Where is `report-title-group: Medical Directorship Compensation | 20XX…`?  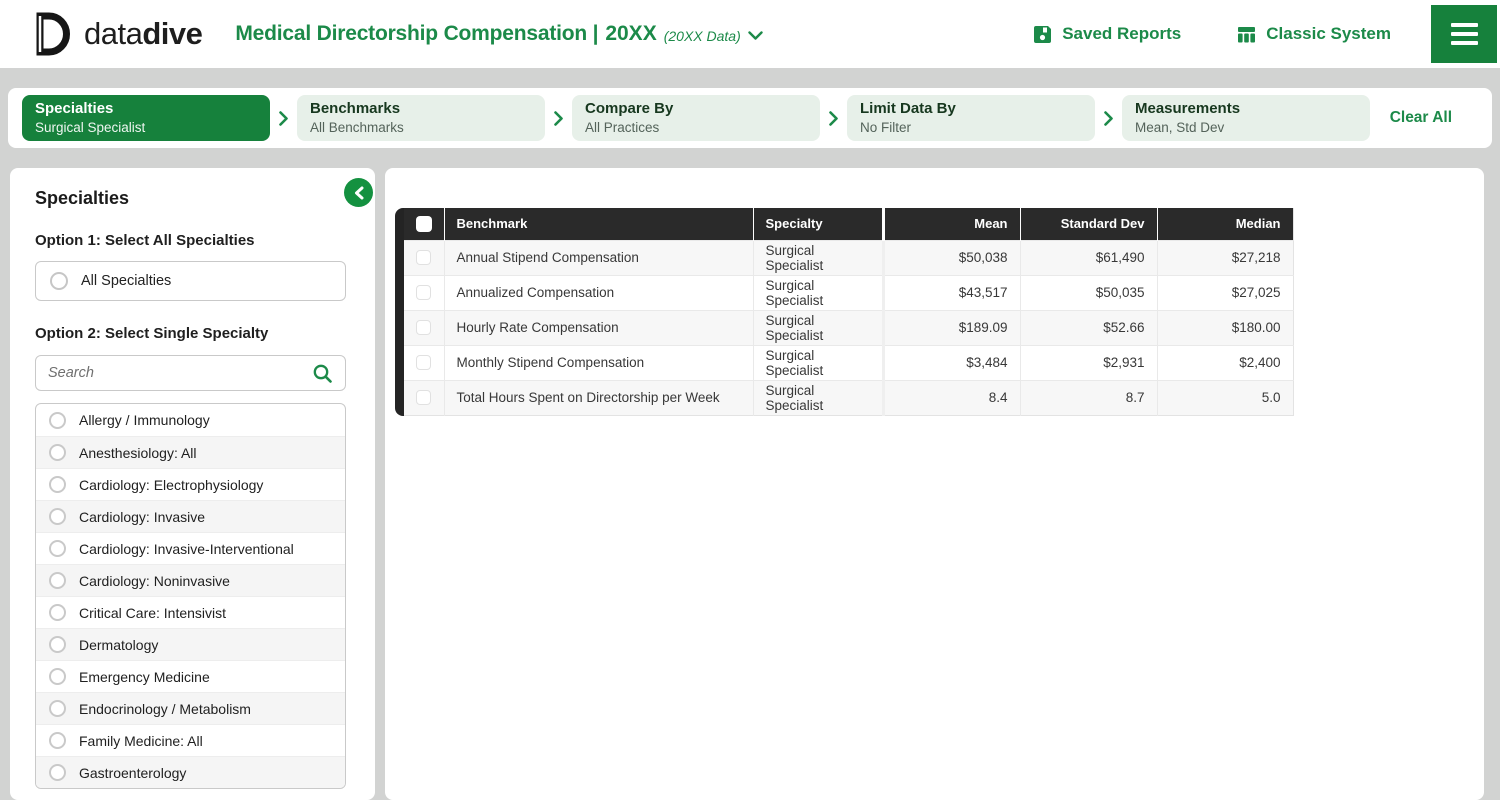 report-title-group: Medical Directorship Compensation | 20XX… is located at coordinates (499, 34).